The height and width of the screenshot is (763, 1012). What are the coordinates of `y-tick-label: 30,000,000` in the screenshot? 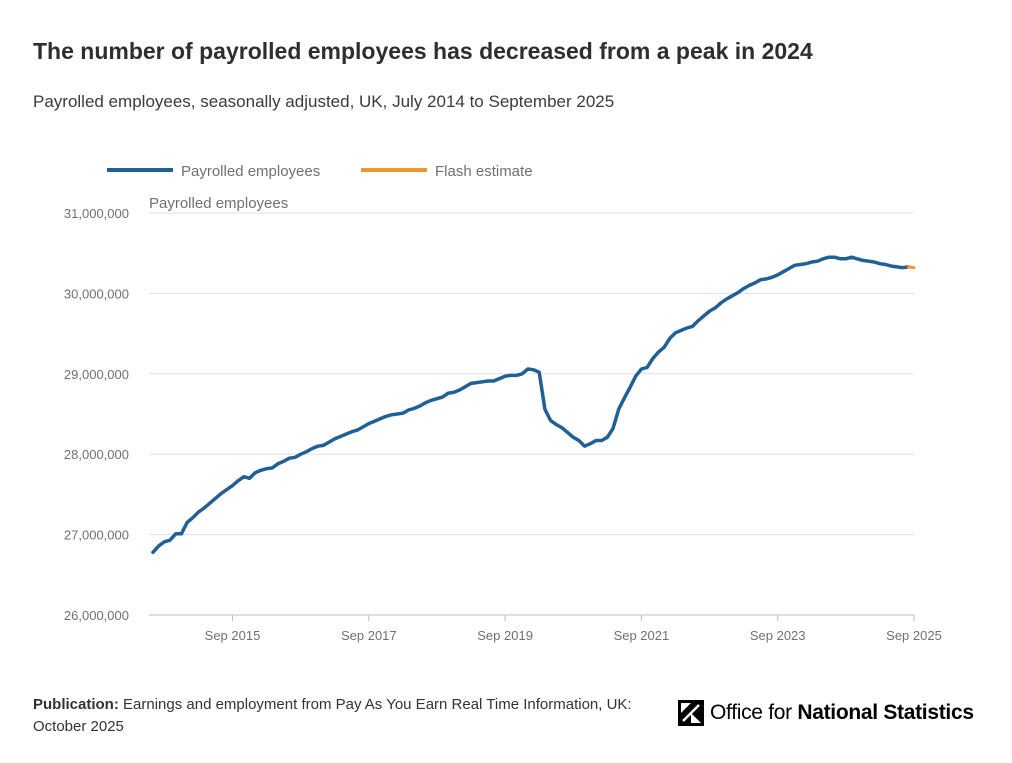 It's located at (96, 293).